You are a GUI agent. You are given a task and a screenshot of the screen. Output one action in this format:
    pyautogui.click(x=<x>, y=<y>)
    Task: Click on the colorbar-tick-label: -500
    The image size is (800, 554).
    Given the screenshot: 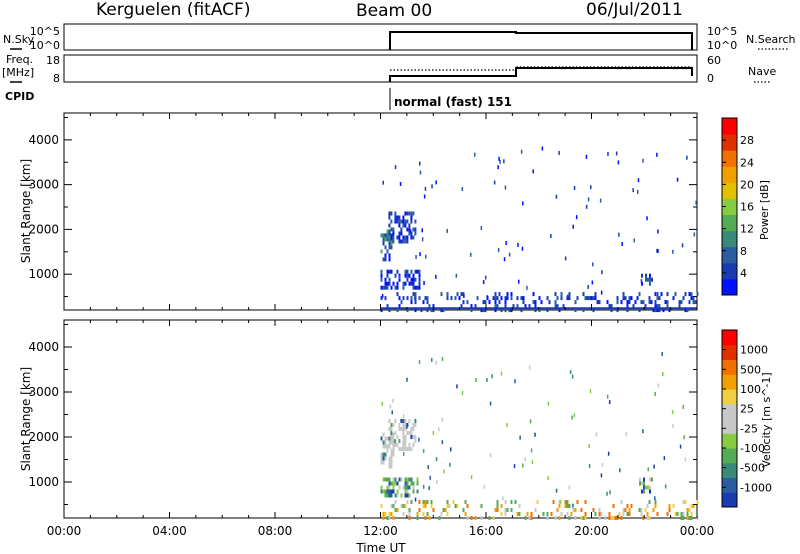 What is the action you would take?
    pyautogui.click(x=752, y=468)
    